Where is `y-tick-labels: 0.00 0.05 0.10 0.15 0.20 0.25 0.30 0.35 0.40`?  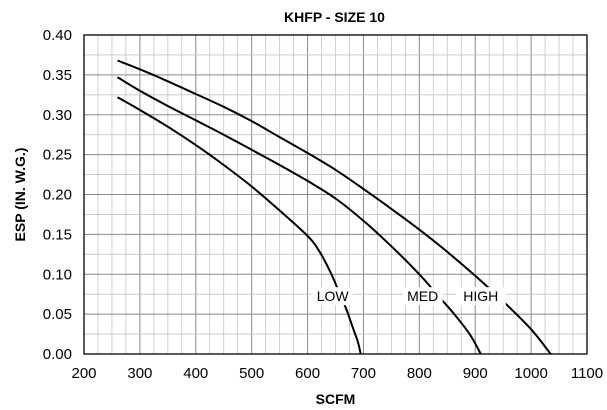
y-tick-labels: 0.00 0.05 0.10 0.15 0.20 0.25 0.30 0.35 0.40 is located at coordinates (57, 195).